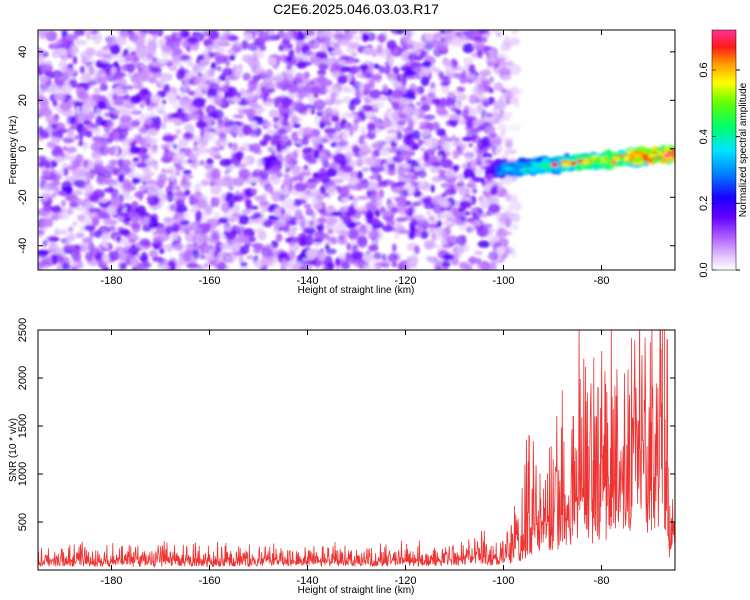  I want to click on spectrogram-y-label: Frequency (Hz), so click(13, 150).